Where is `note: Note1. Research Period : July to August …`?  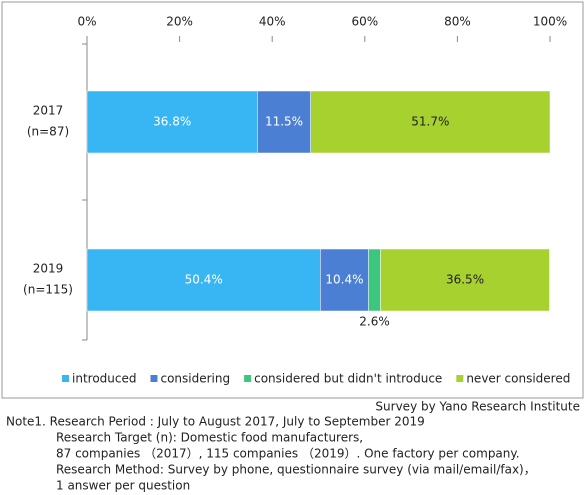 note: Note1. Research Period : July to August … is located at coordinates (215, 422).